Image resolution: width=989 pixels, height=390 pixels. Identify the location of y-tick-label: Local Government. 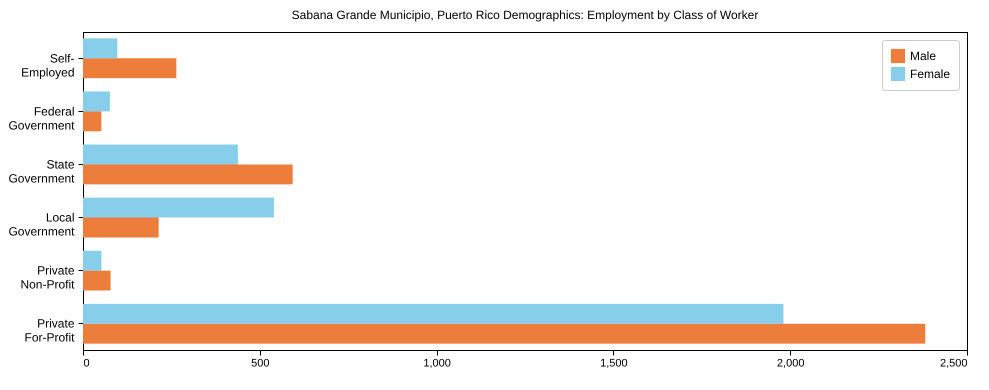
(42, 224).